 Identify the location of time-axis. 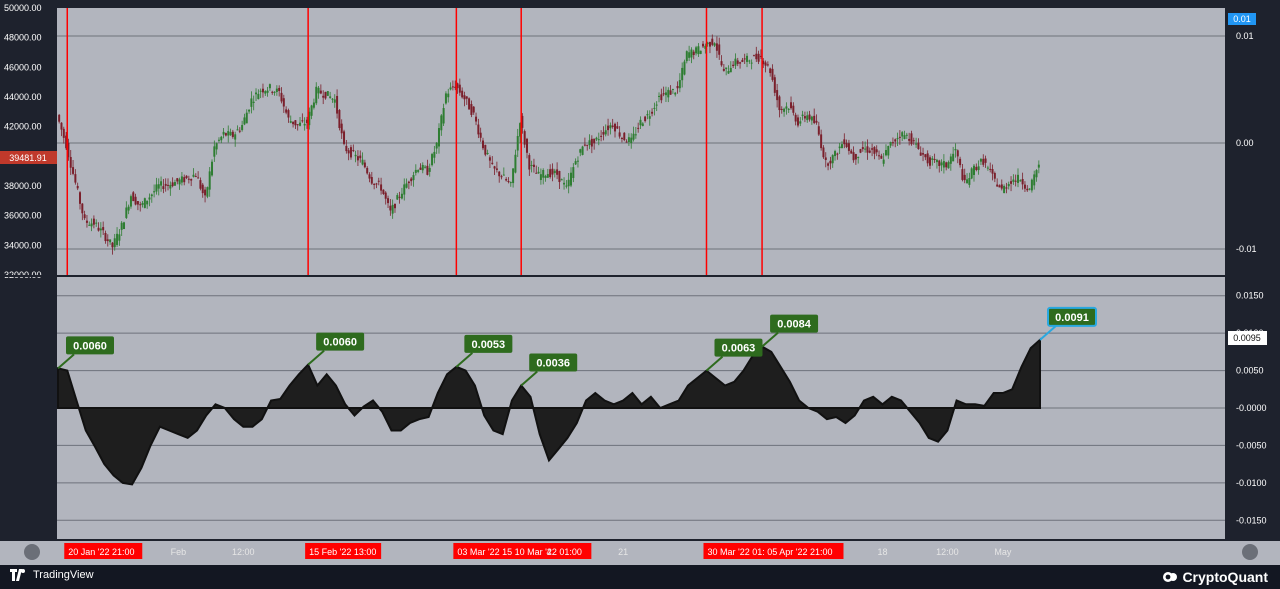
(640, 552).